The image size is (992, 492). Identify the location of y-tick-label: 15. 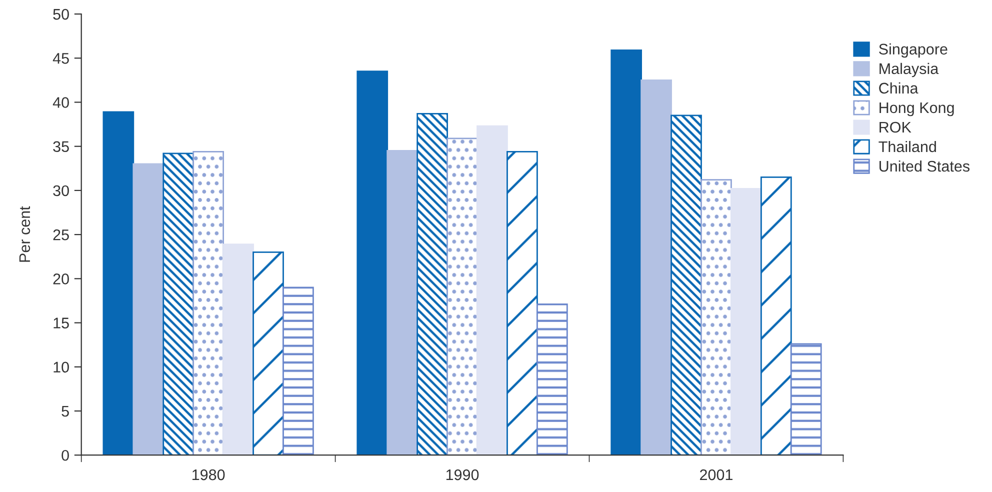
(61, 323).